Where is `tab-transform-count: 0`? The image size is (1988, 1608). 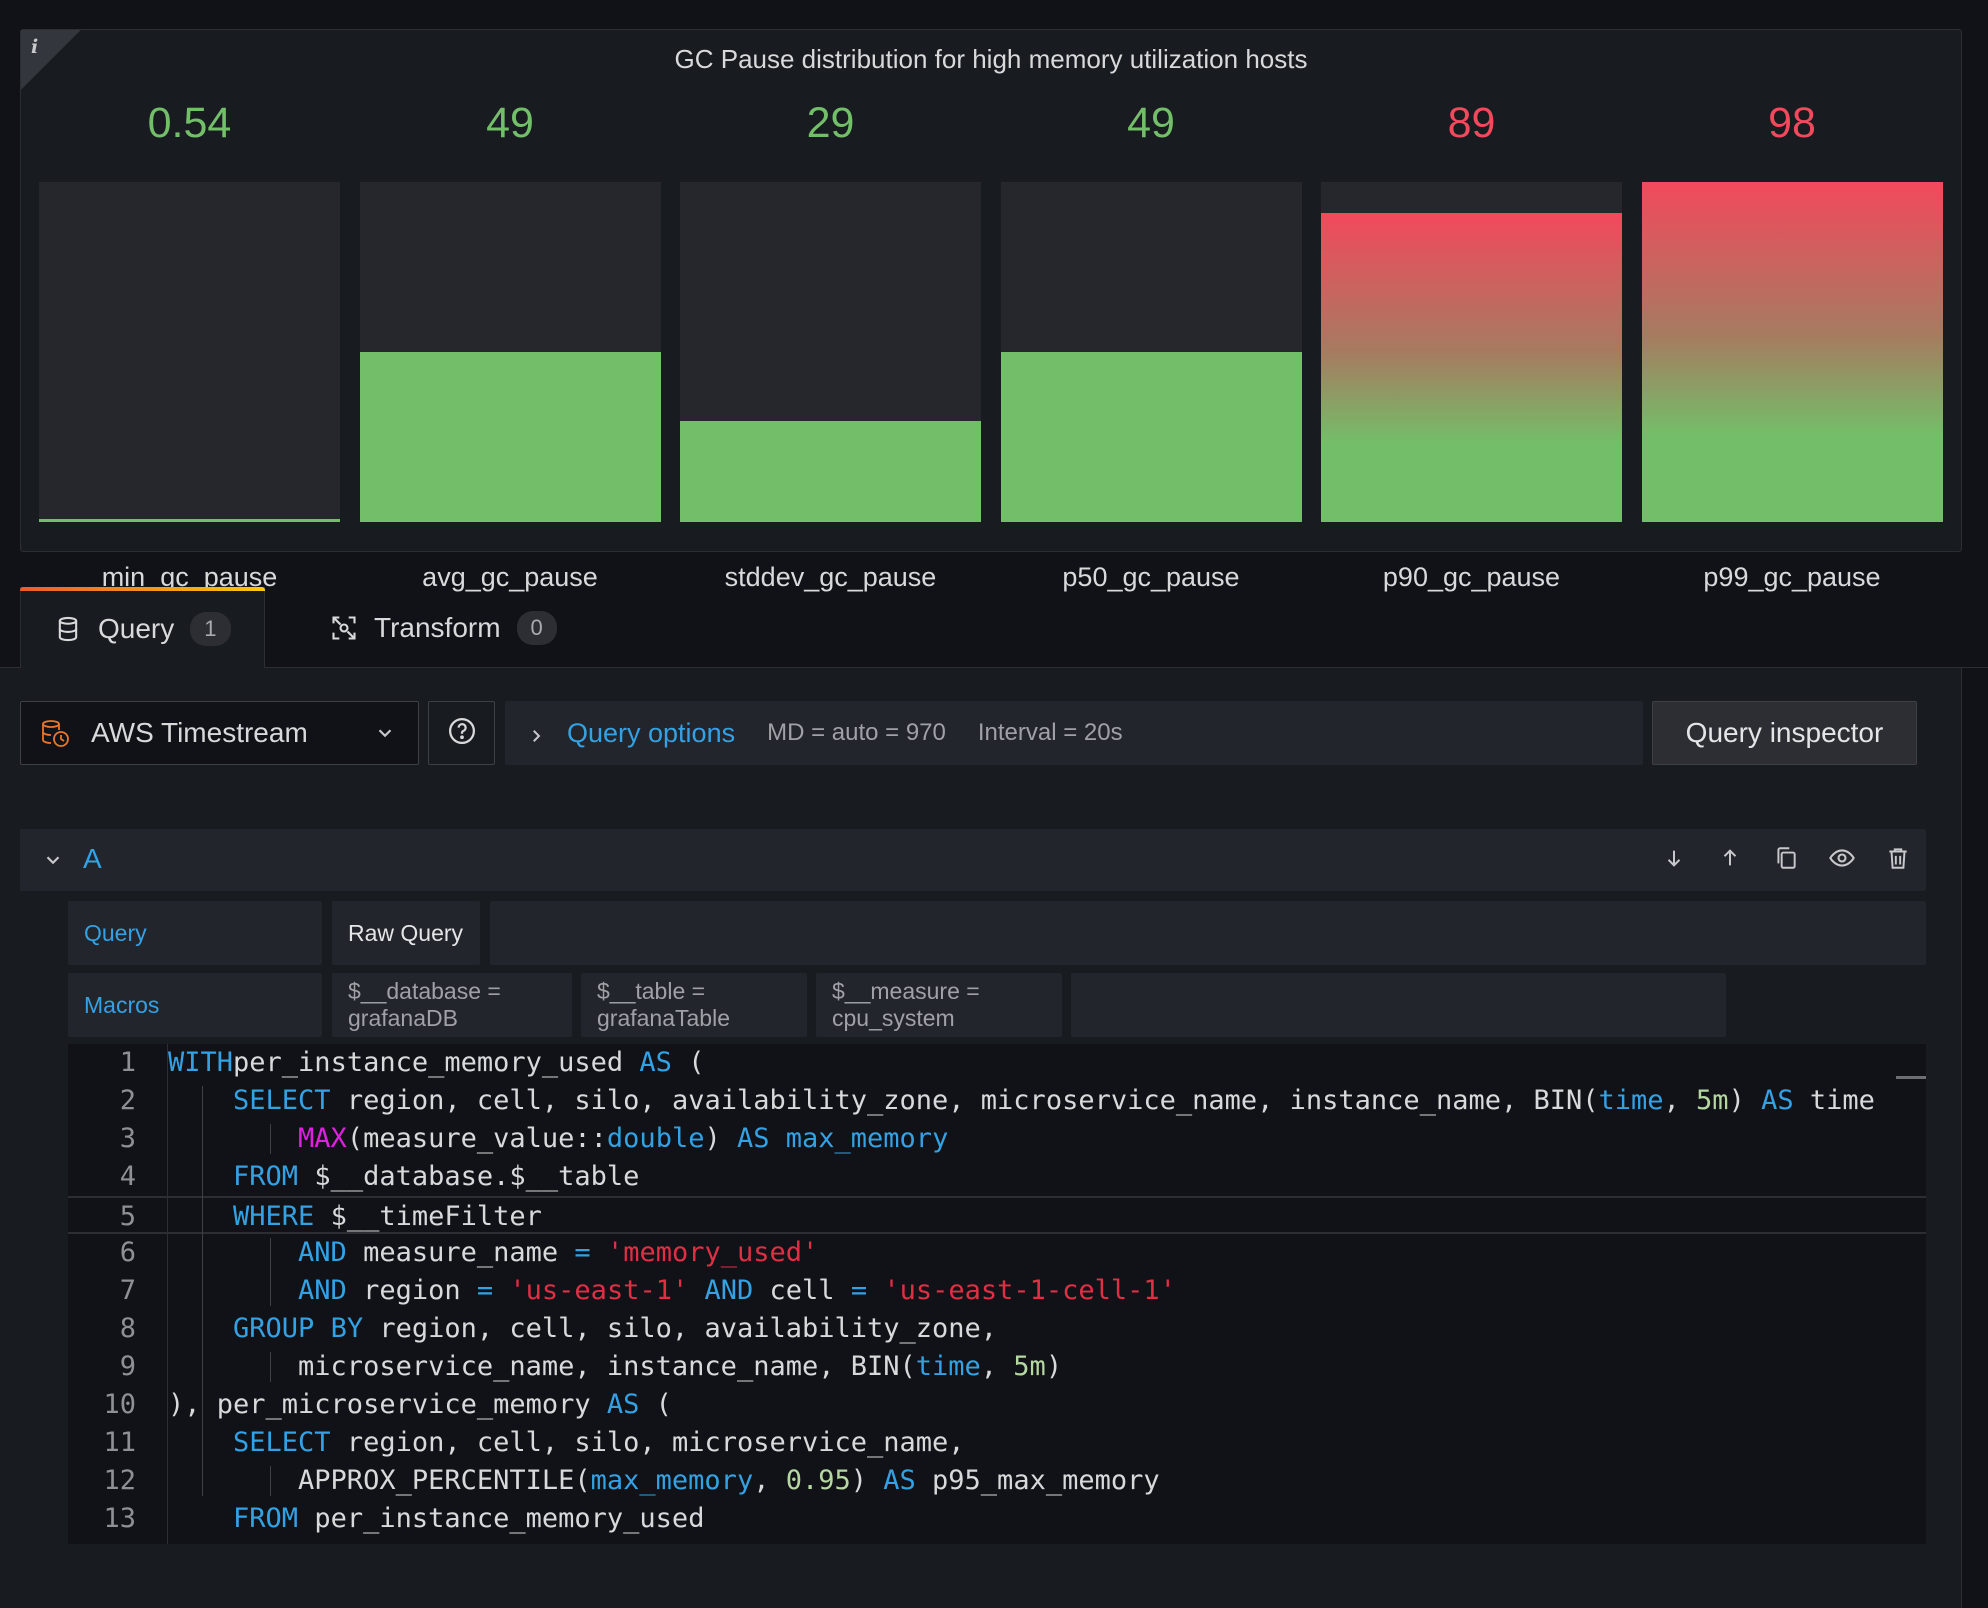 tab-transform-count: 0 is located at coordinates (536, 627).